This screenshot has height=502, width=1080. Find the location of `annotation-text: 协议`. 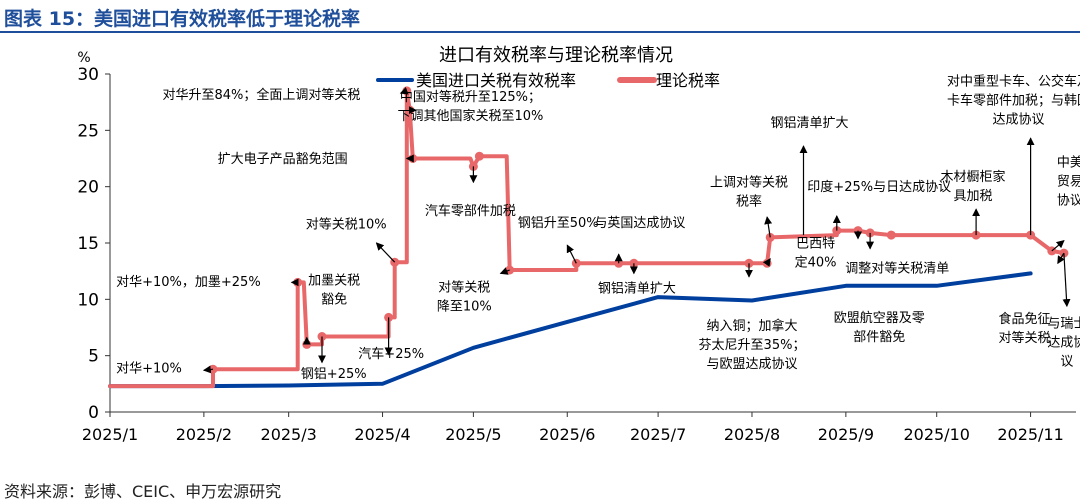

annotation-text: 协议 is located at coordinates (1068, 200).